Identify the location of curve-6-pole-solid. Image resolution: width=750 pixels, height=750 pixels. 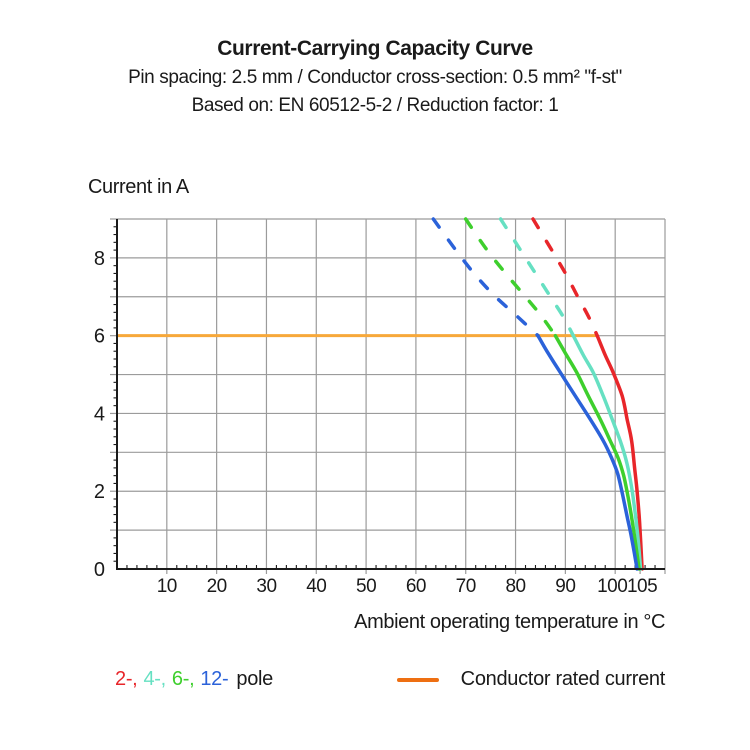
(597, 452).